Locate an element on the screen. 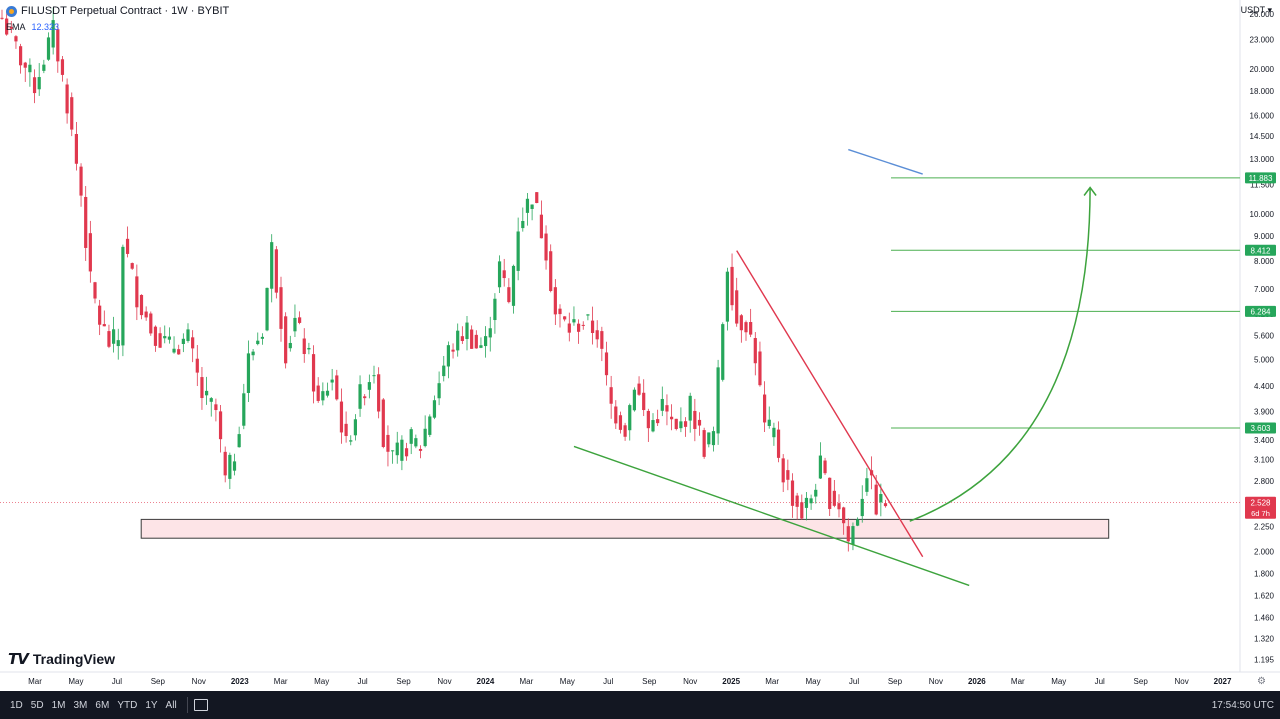 Image resolution: width=1280 pixels, height=719 pixels. x-tick-label: Nov is located at coordinates (690, 681).